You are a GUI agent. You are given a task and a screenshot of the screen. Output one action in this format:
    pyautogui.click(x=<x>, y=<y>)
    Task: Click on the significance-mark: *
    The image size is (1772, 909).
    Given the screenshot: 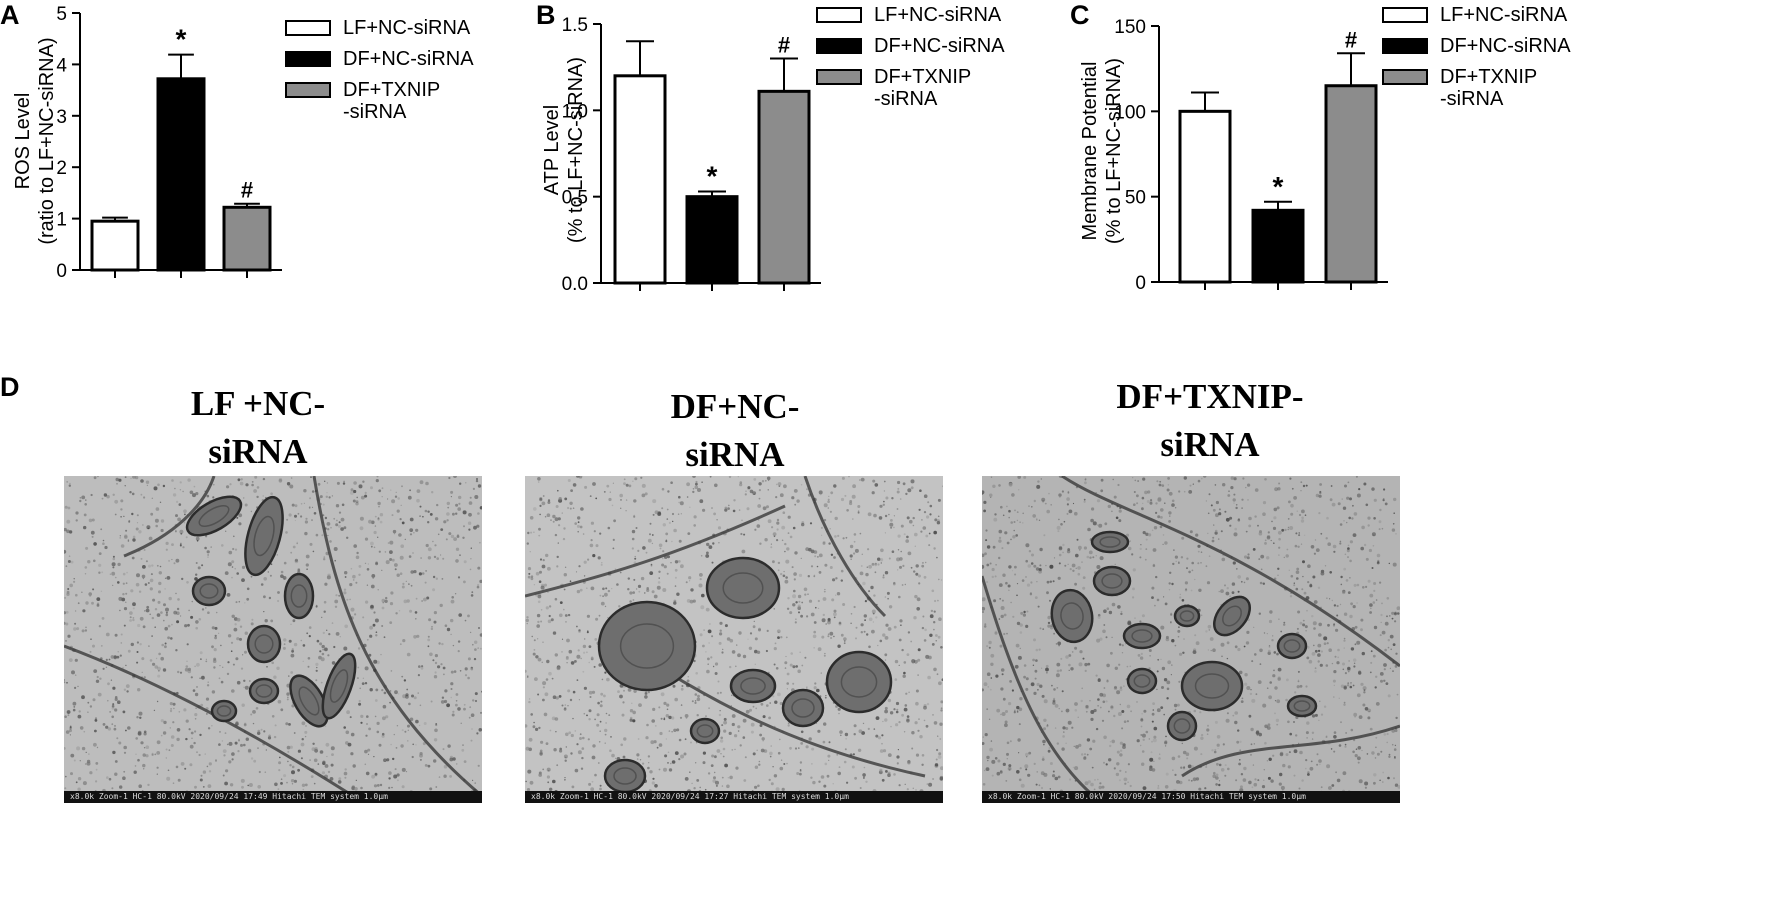 What is the action you would take?
    pyautogui.click(x=181, y=39)
    